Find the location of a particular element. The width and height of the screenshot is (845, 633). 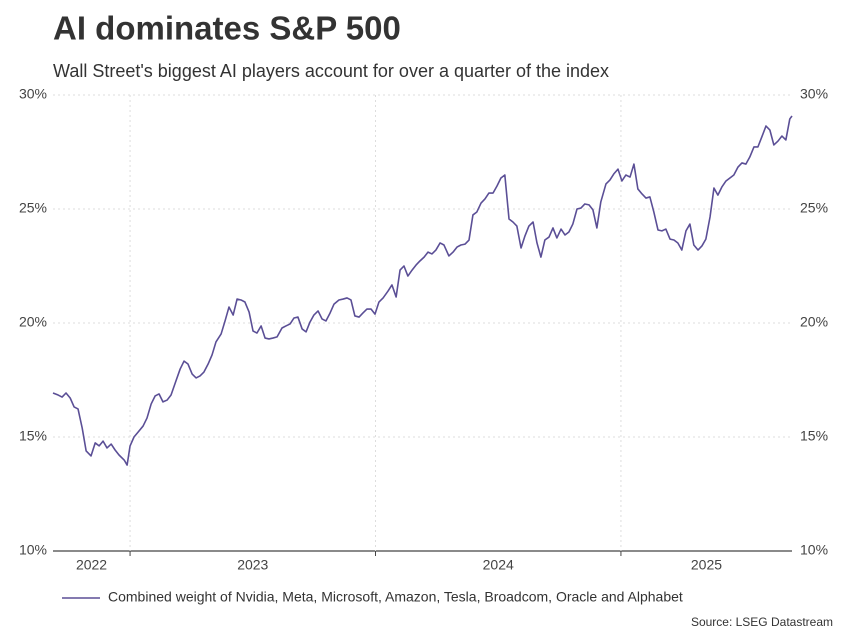

y-tick-label: 15% is located at coordinates (33, 436).